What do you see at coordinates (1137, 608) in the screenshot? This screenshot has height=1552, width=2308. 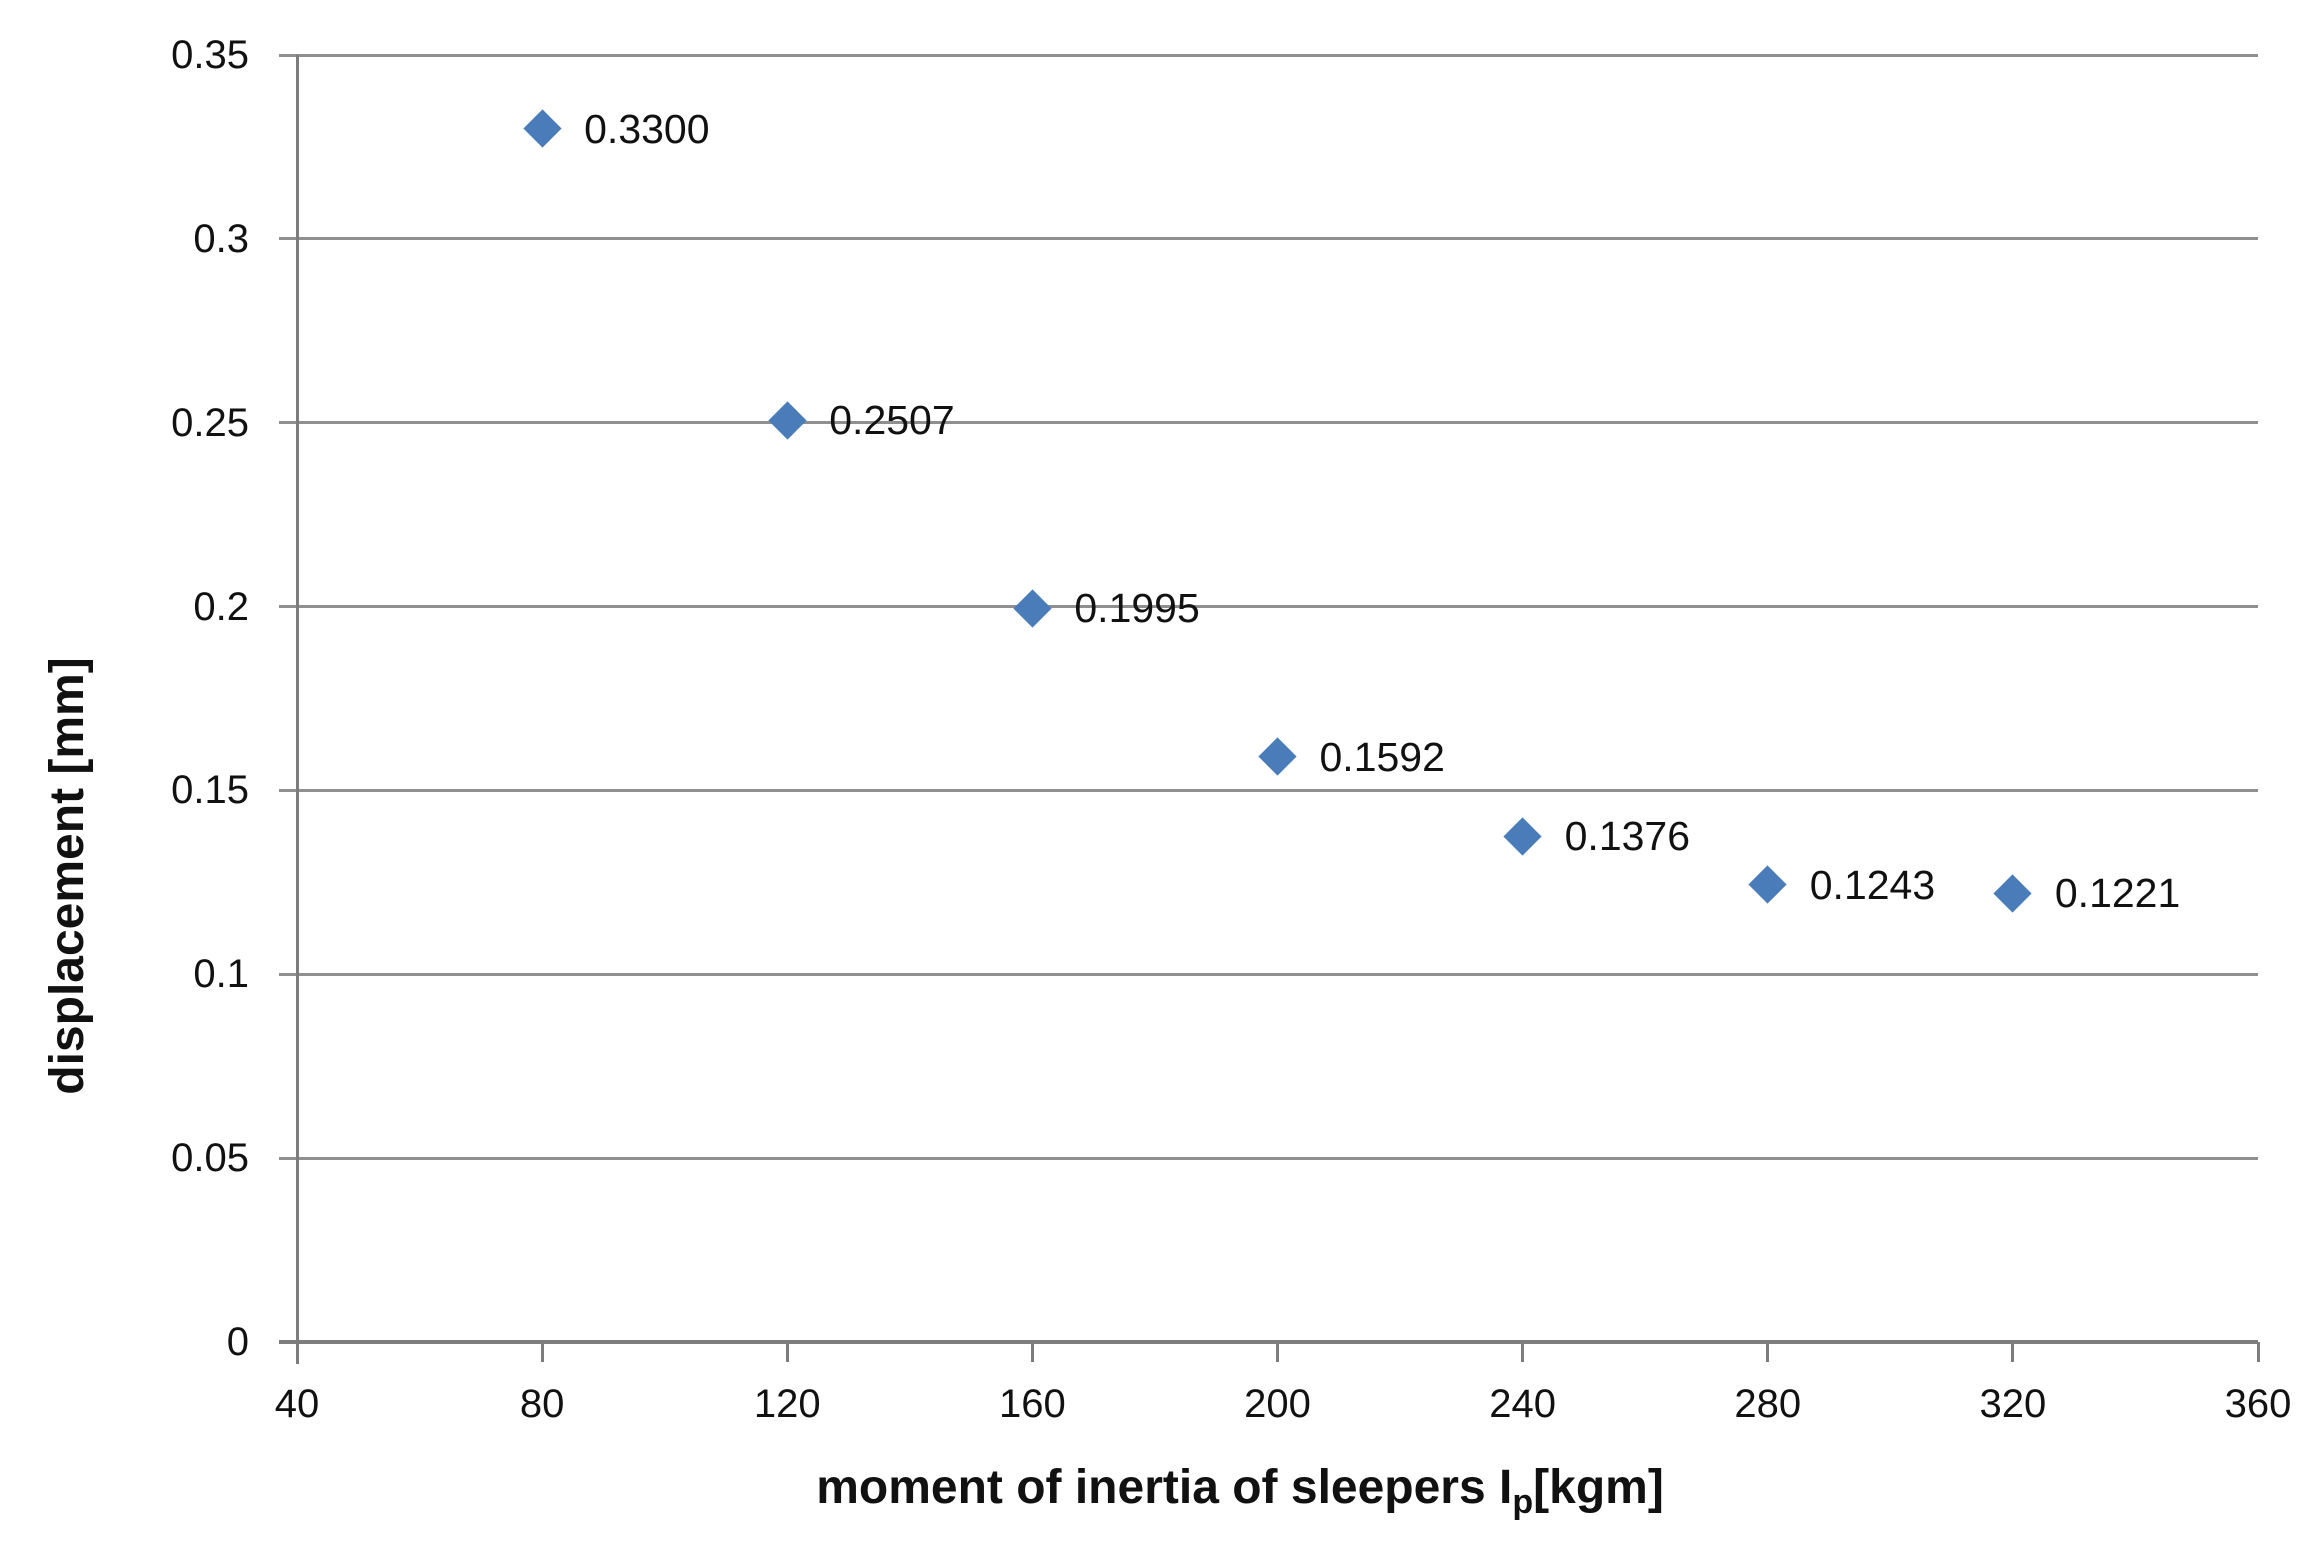 I see `data-point-value-label: 0.1995` at bounding box center [1137, 608].